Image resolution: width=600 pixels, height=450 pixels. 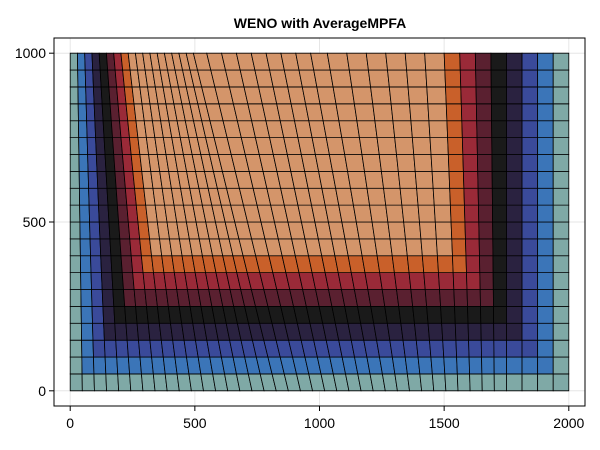 What do you see at coordinates (320, 23) in the screenshot?
I see `chart-title: WENO with AverageMPFA` at bounding box center [320, 23].